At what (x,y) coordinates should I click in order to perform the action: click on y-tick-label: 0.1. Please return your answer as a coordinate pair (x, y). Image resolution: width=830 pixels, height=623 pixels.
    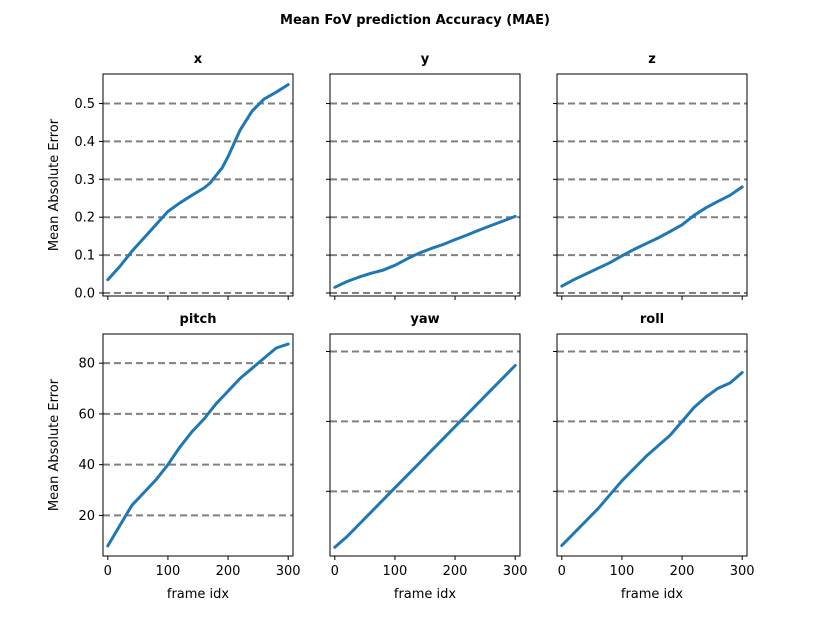
    Looking at the image, I should click on (84, 256).